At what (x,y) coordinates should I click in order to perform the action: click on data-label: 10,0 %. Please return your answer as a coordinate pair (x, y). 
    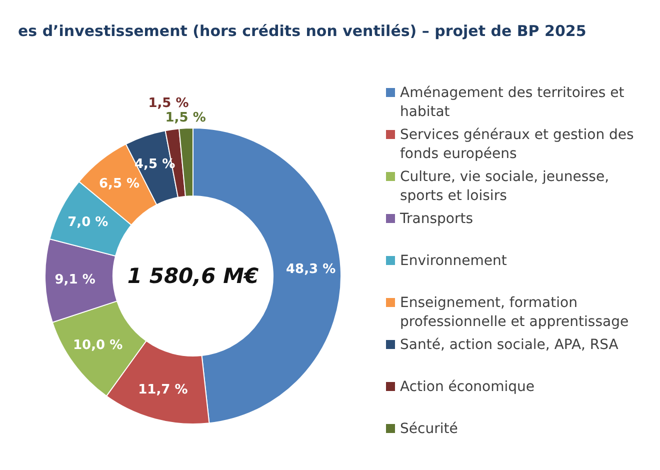
    Looking at the image, I should click on (98, 346).